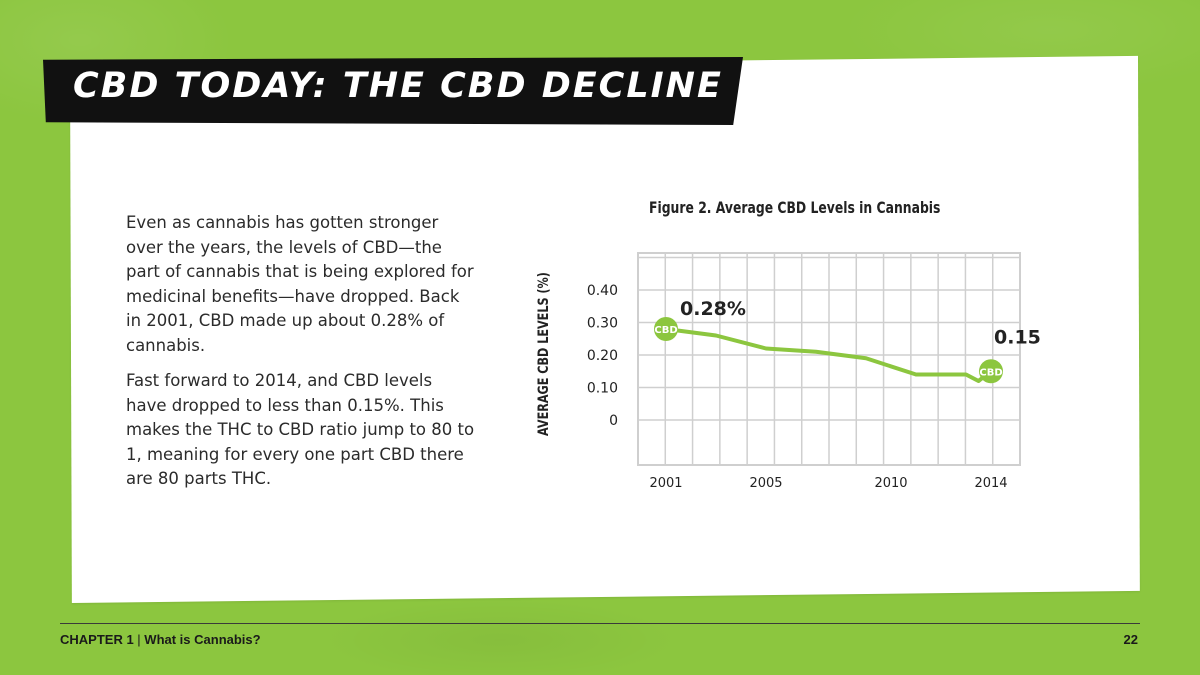 The height and width of the screenshot is (675, 1200). Describe the element at coordinates (544, 354) in the screenshot. I see `y-axis-title: AVERAGE CBD LEVELS (%)` at that location.